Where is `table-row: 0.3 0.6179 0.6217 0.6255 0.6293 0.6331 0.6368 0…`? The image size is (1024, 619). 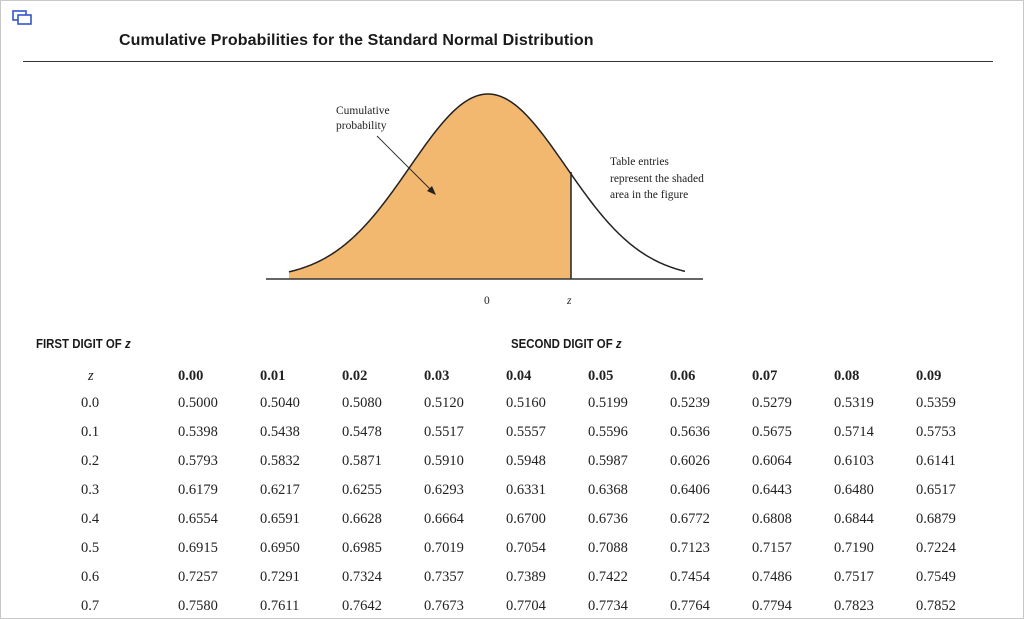
table-row: 0.3 0.6179 0.6217 0.6255 0.6293 0.6331 0.6368 0… is located at coordinates (527, 490).